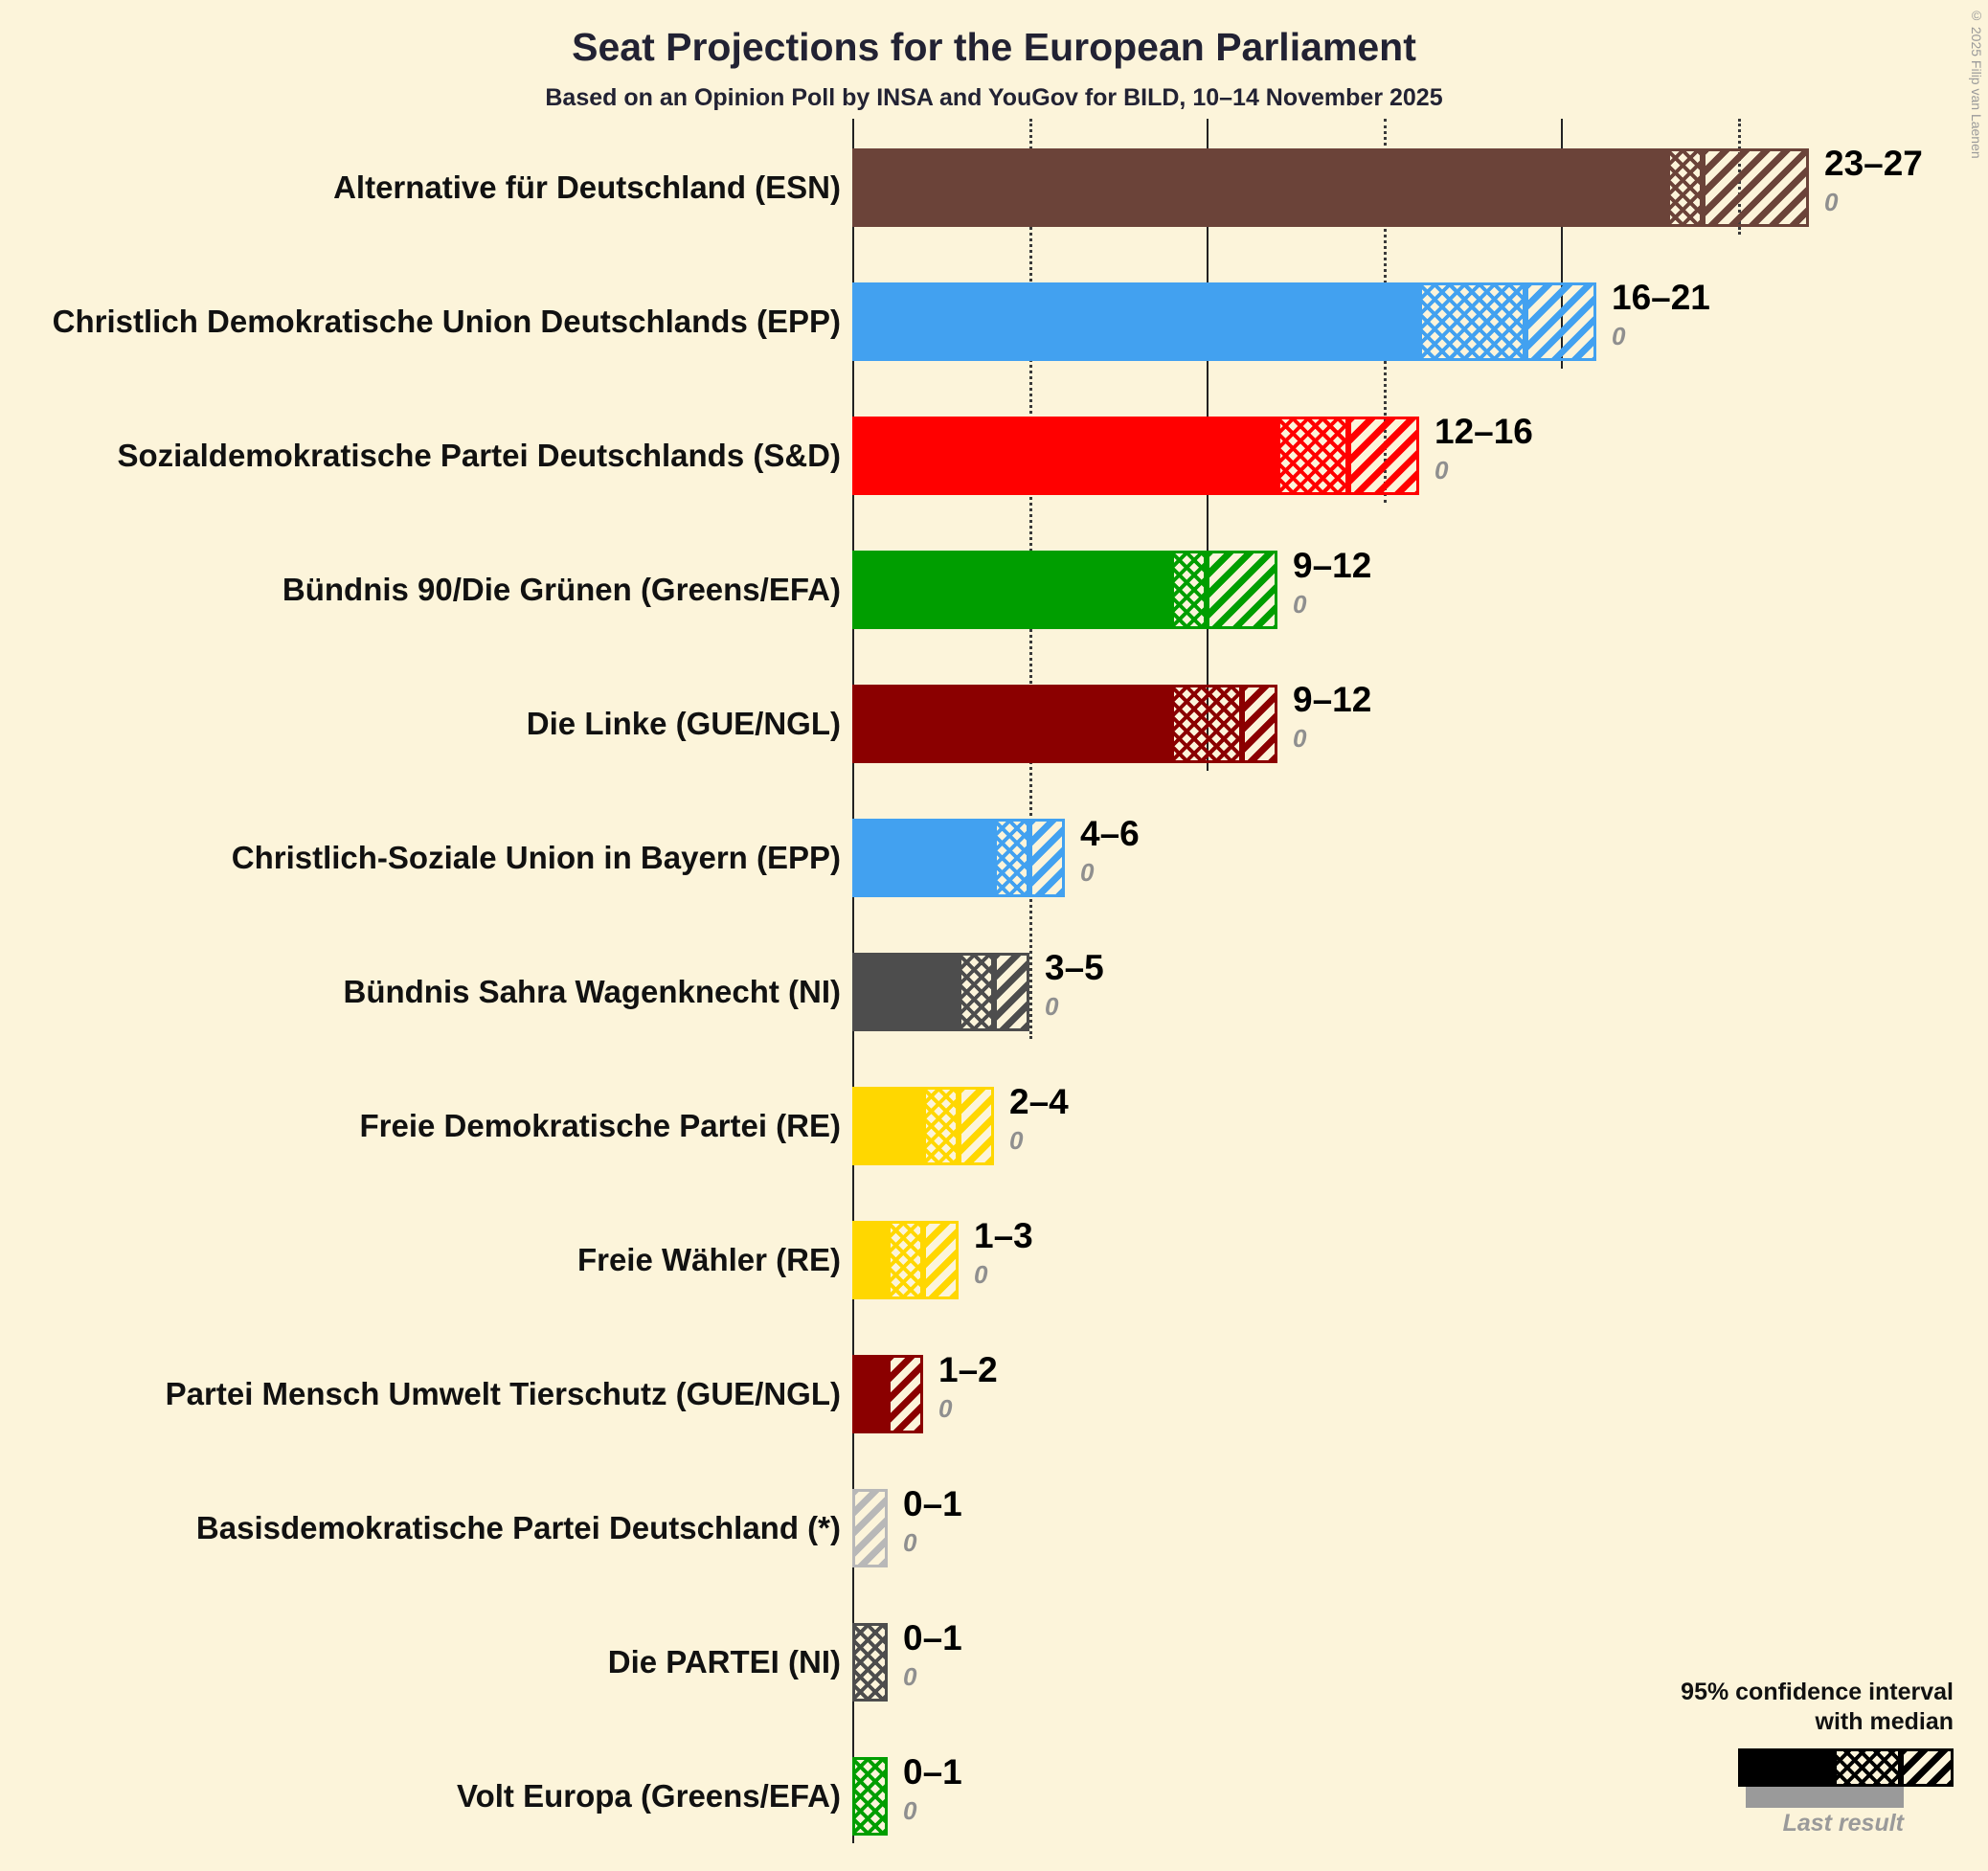  Describe the element at coordinates (684, 723) in the screenshot. I see `party-label: Die Linke (GUE/NGL)` at that location.